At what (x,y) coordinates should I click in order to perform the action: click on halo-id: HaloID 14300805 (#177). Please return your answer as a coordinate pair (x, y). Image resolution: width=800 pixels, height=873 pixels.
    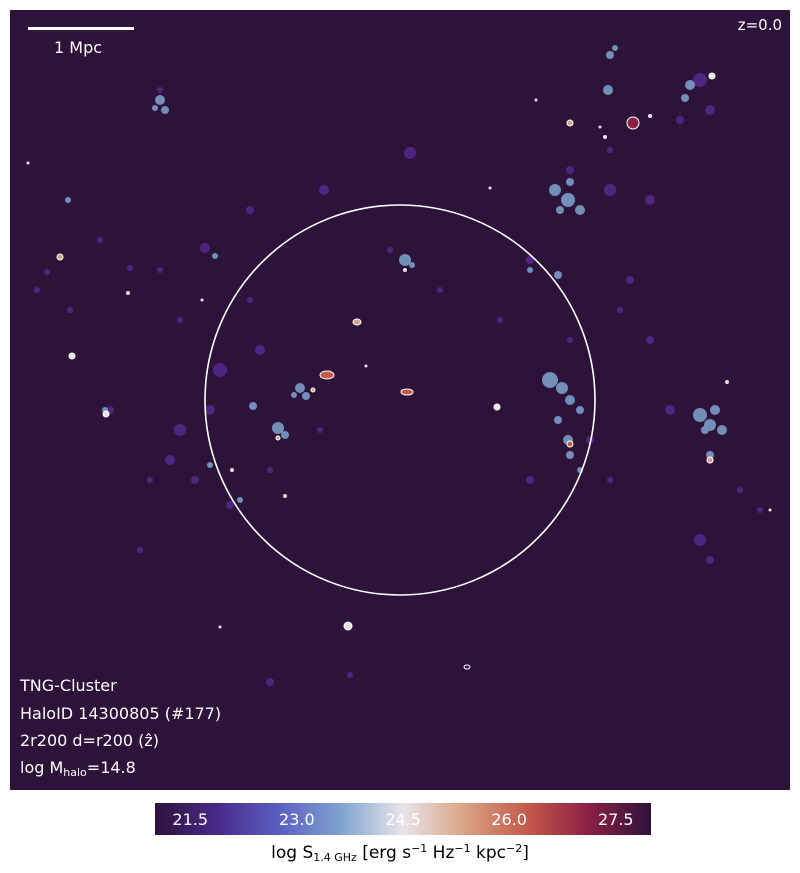
    Looking at the image, I should click on (121, 713).